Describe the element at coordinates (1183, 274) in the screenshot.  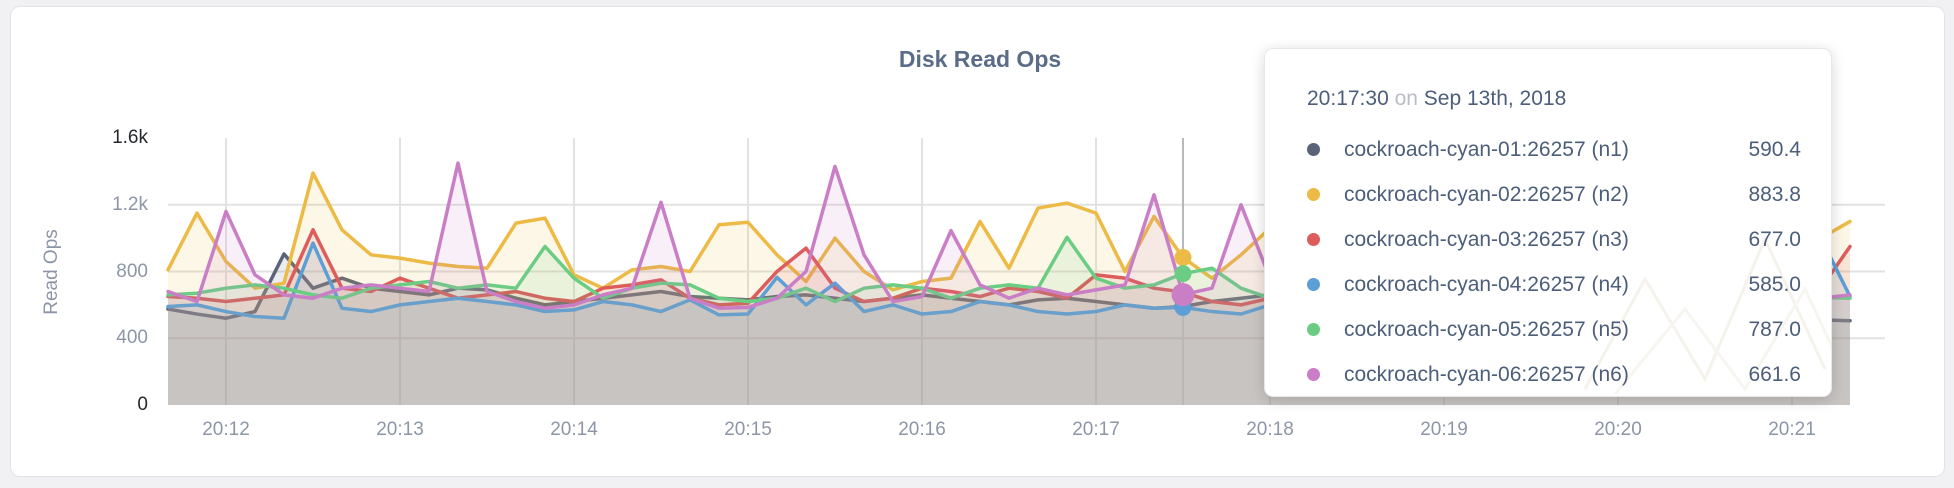
I see `hover-dot-n5` at that location.